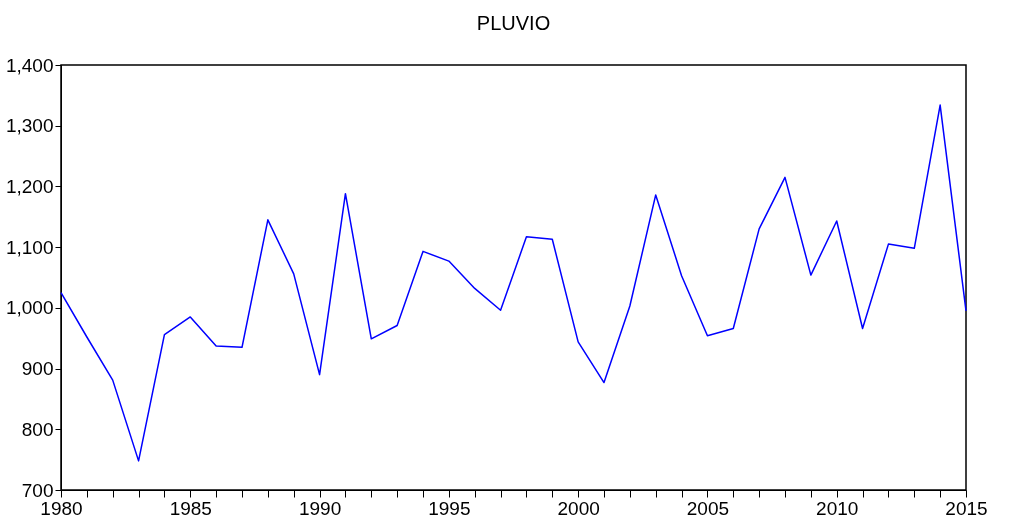 This screenshot has height=528, width=1023. I want to click on x-tick-label: 1995, so click(449, 508).